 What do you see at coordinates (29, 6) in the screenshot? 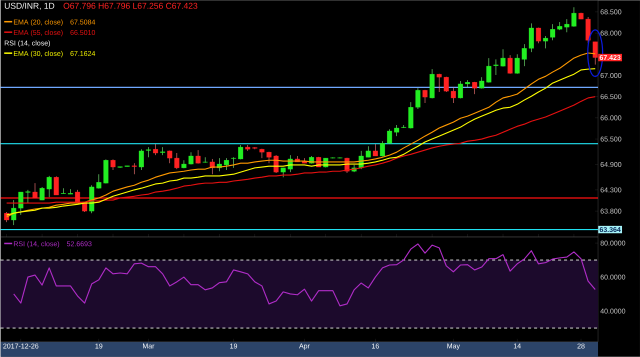
I see `chart-title: USD/INR, 1D` at bounding box center [29, 6].